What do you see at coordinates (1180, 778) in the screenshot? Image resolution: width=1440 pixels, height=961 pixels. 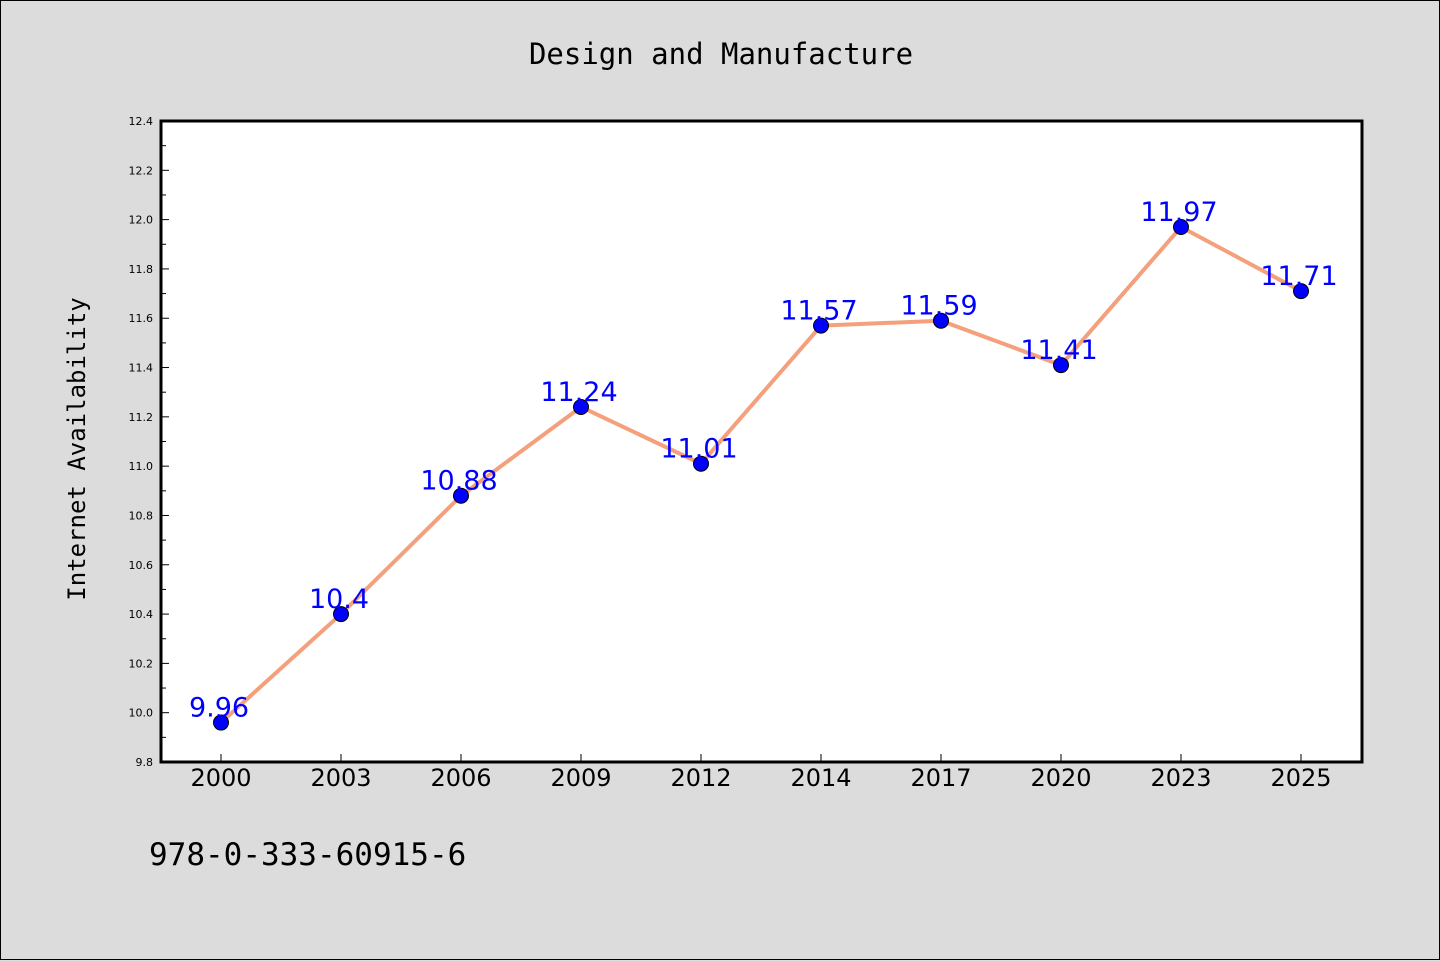 I see `x-tick-label: 2023` at bounding box center [1180, 778].